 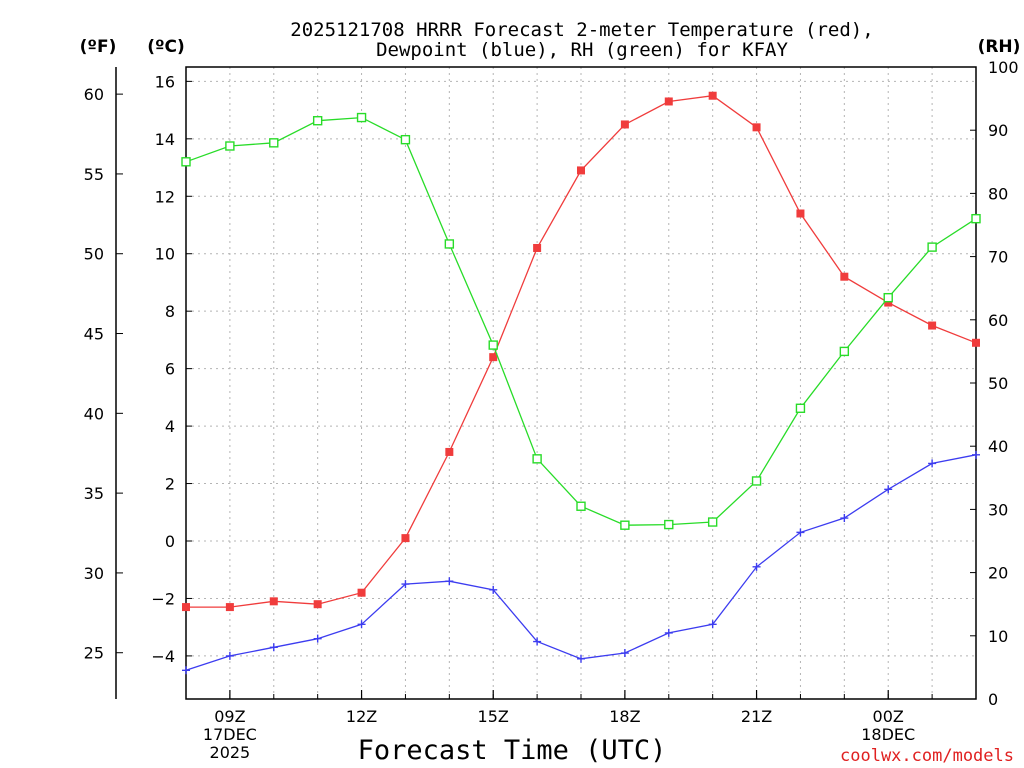 I want to click on rh-tick-label: 80, so click(x=998, y=193).